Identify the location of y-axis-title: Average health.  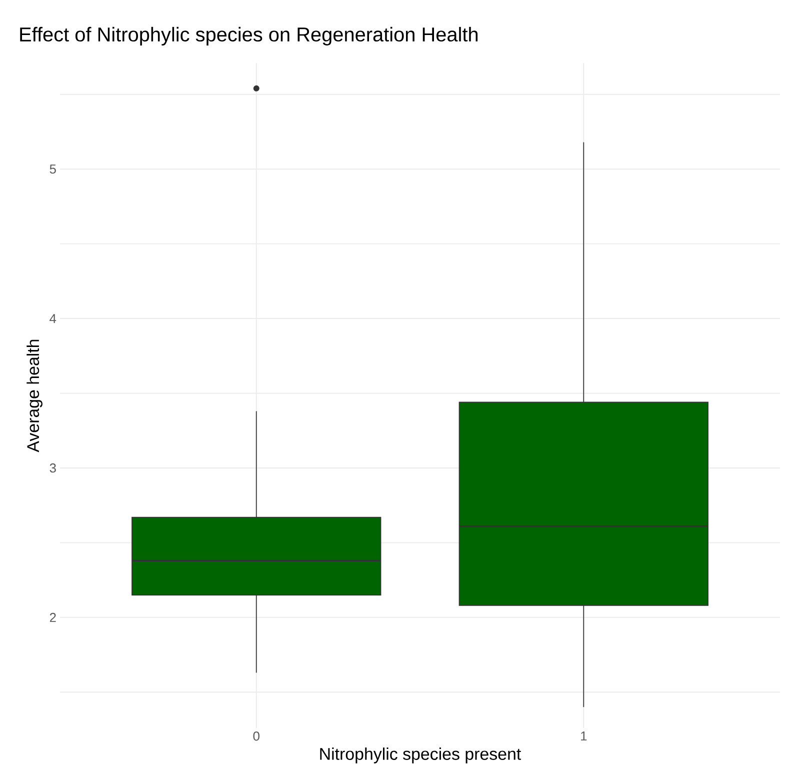
(34, 396).